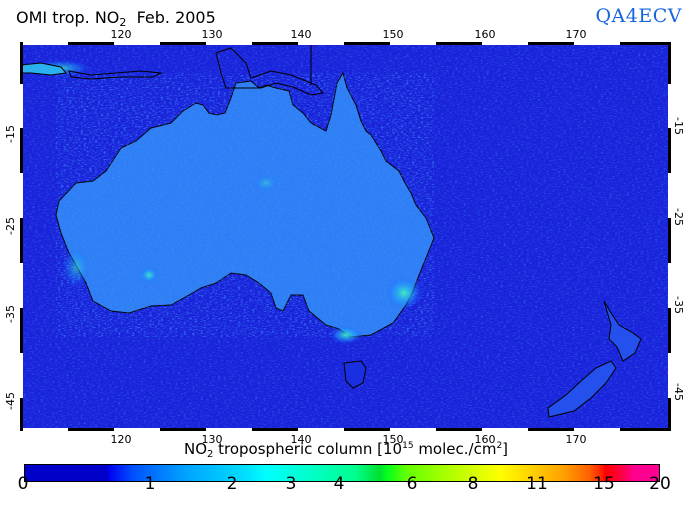 The height and width of the screenshot is (507, 692). Describe the element at coordinates (678, 126) in the screenshot. I see `y-tick-right: -15` at that location.